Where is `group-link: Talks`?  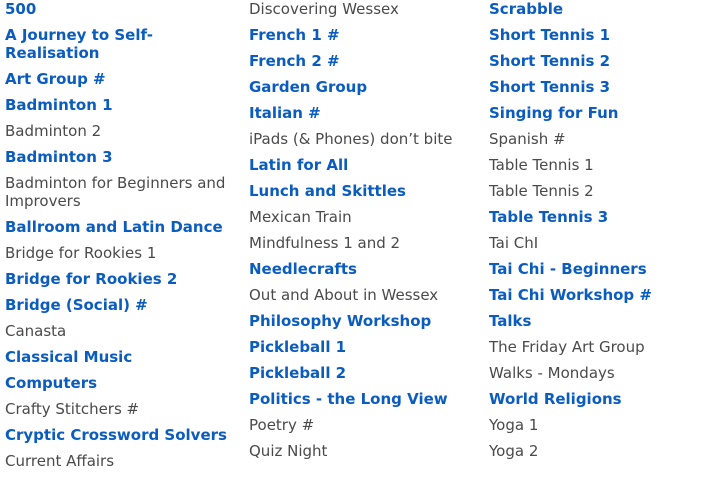 group-link: Talks is located at coordinates (510, 321).